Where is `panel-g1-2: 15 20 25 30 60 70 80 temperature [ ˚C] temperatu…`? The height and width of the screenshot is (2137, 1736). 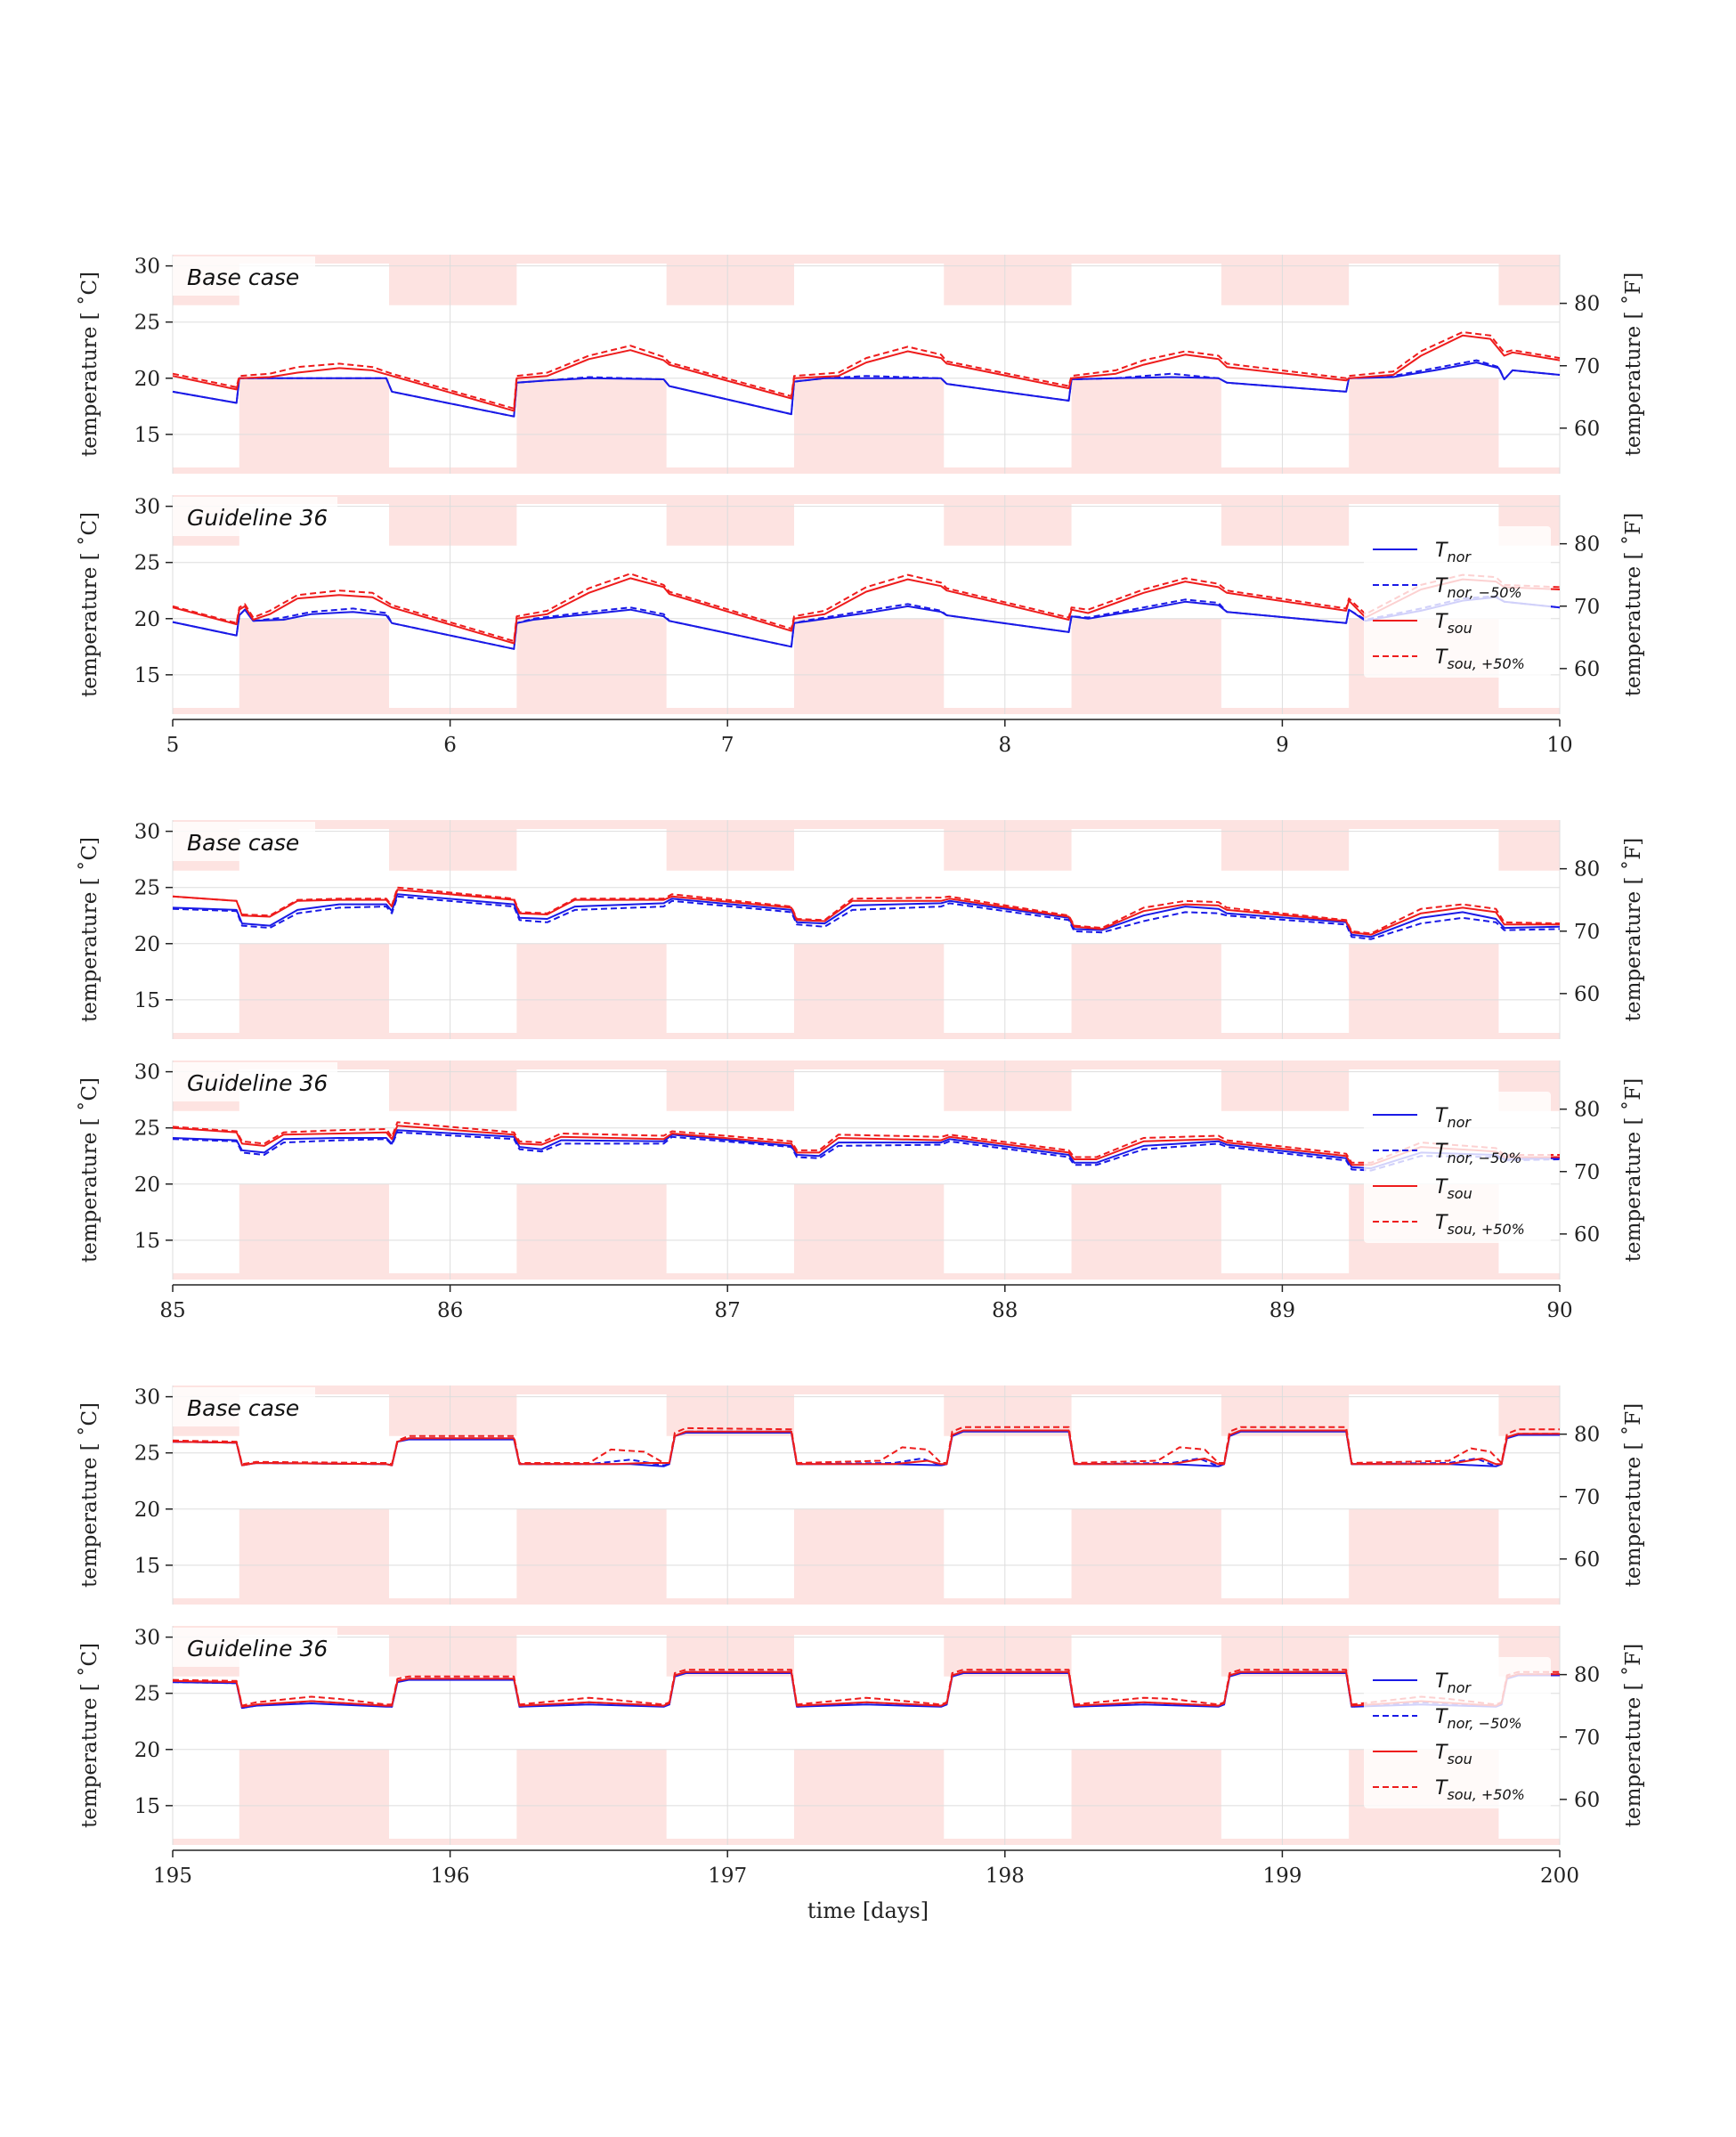 panel-g1-2: 15 20 25 30 60 70 80 temperature [ ˚C] temperatu… is located at coordinates (861, 626).